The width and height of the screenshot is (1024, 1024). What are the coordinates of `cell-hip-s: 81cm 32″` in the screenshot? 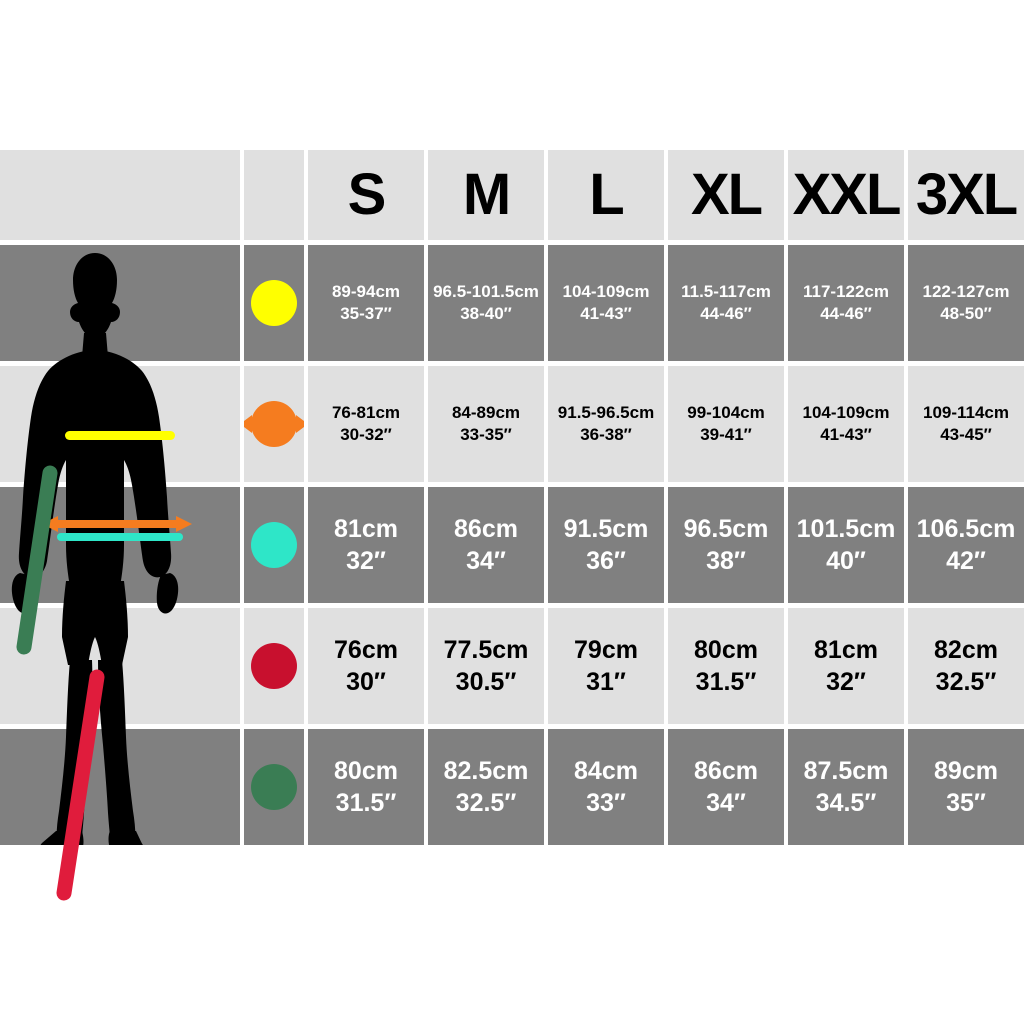 It's located at (366, 545).